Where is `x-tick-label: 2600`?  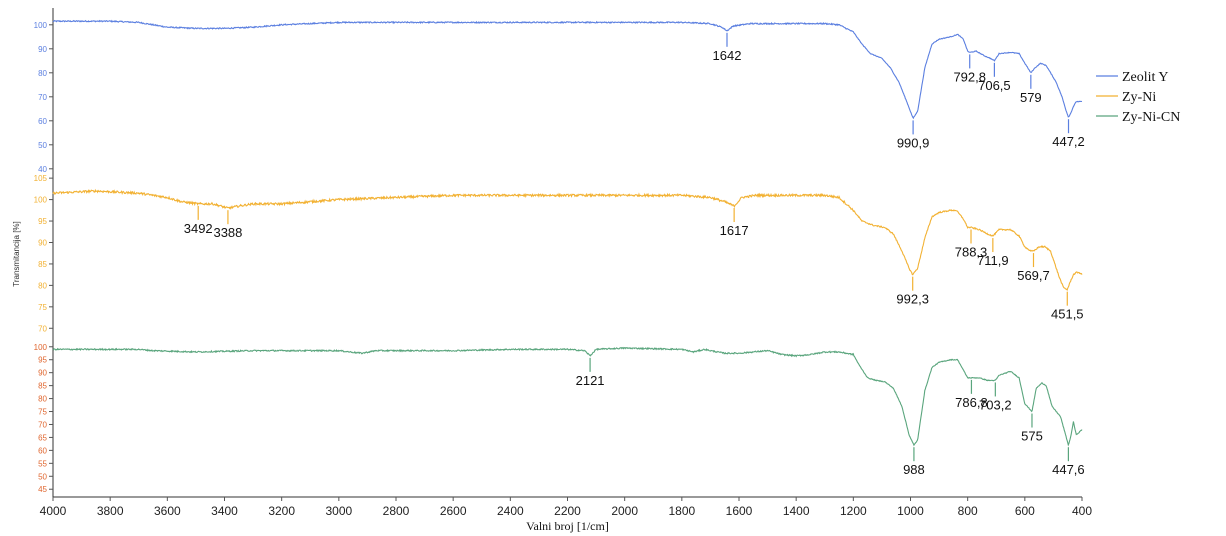
x-tick-label: 2600 is located at coordinates (453, 511).